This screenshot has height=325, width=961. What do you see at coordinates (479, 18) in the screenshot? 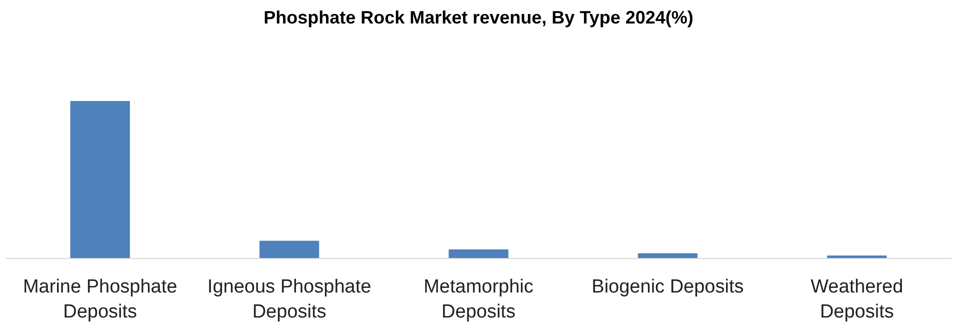
I see `chart-title: Phosphate Rock Market revenue, By Type 2024(%)` at bounding box center [479, 18].